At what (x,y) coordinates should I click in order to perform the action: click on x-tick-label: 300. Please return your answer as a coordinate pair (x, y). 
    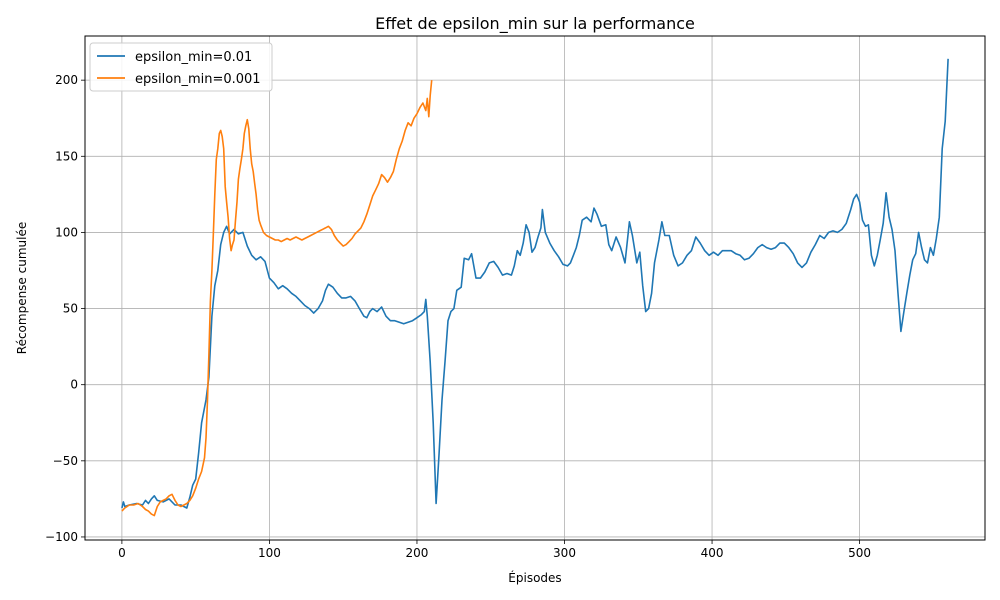
    Looking at the image, I should click on (564, 553).